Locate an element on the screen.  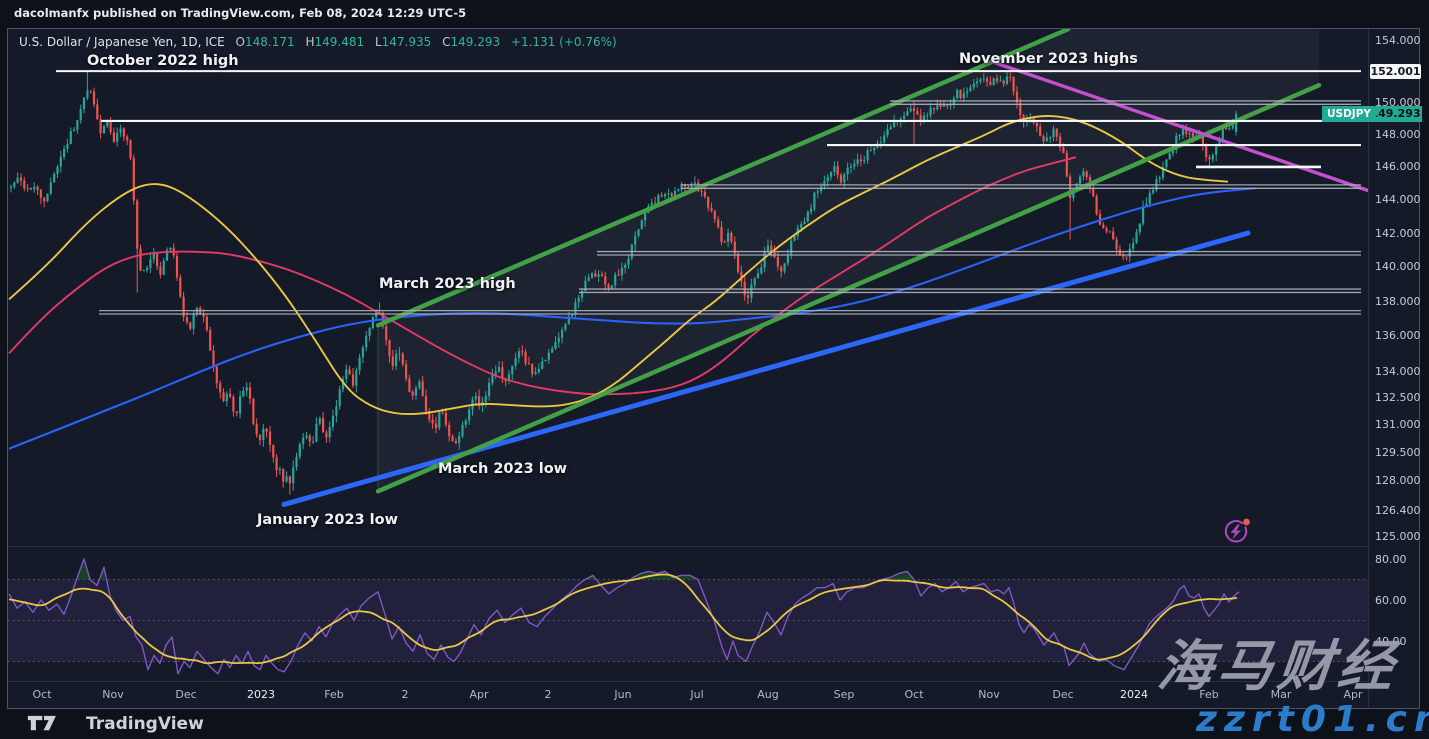
pane-separator is located at coordinates (688, 546).